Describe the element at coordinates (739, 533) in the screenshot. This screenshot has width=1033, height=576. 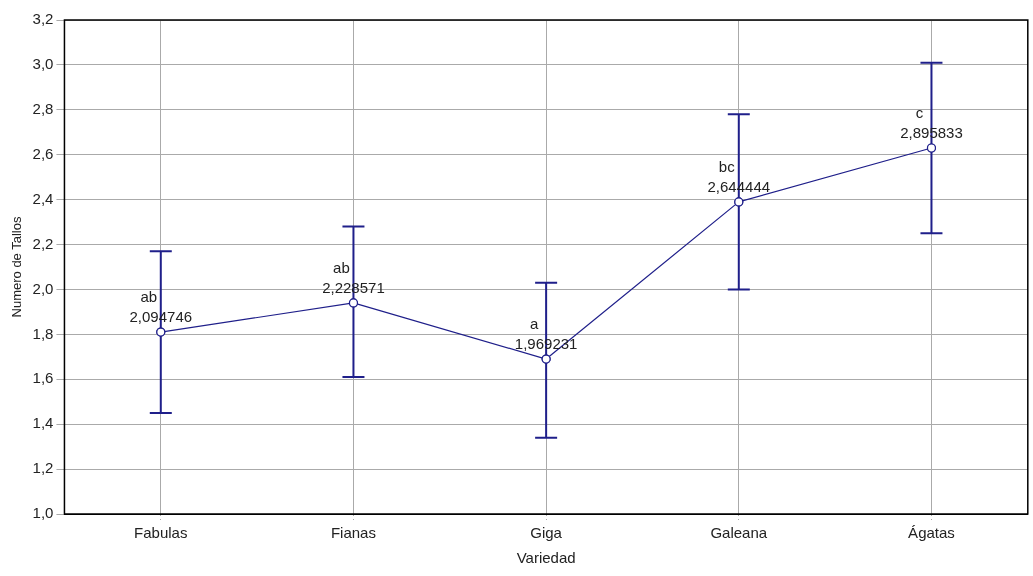
I see `x-tick-label: Galeana` at that location.